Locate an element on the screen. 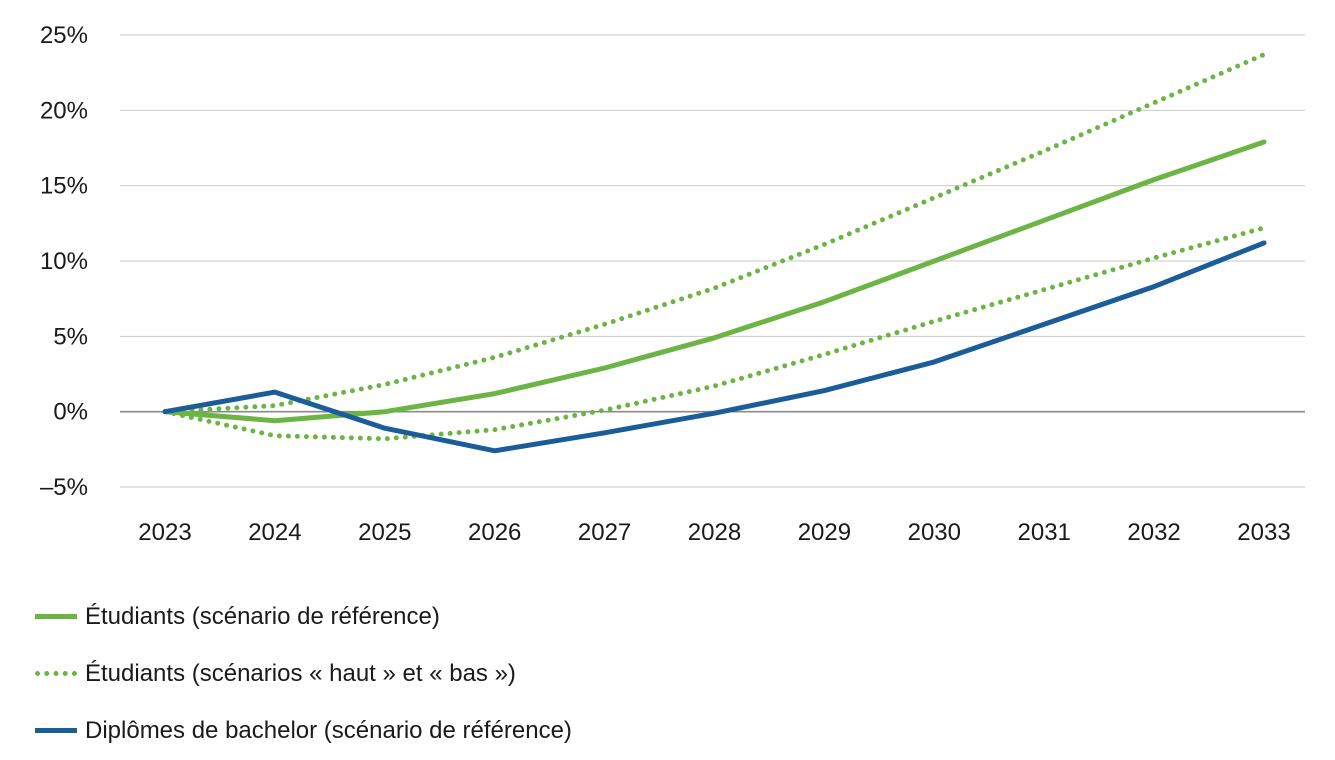 The width and height of the screenshot is (1335, 760). y-tick-label: 15% is located at coordinates (64, 186).